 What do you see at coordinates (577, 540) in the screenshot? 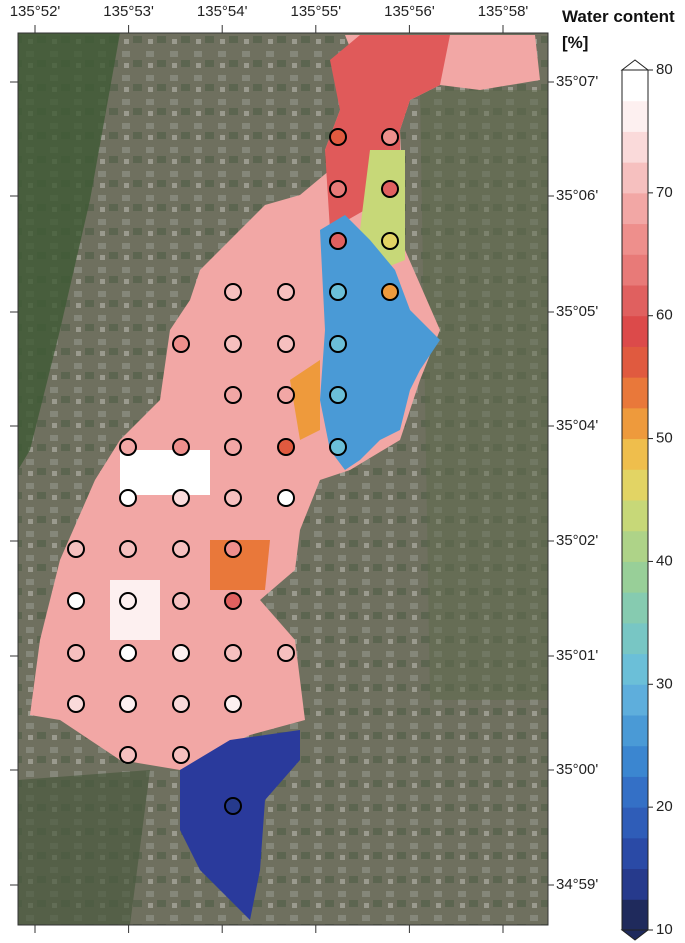
I see `lat-label: 35°02'` at bounding box center [577, 540].